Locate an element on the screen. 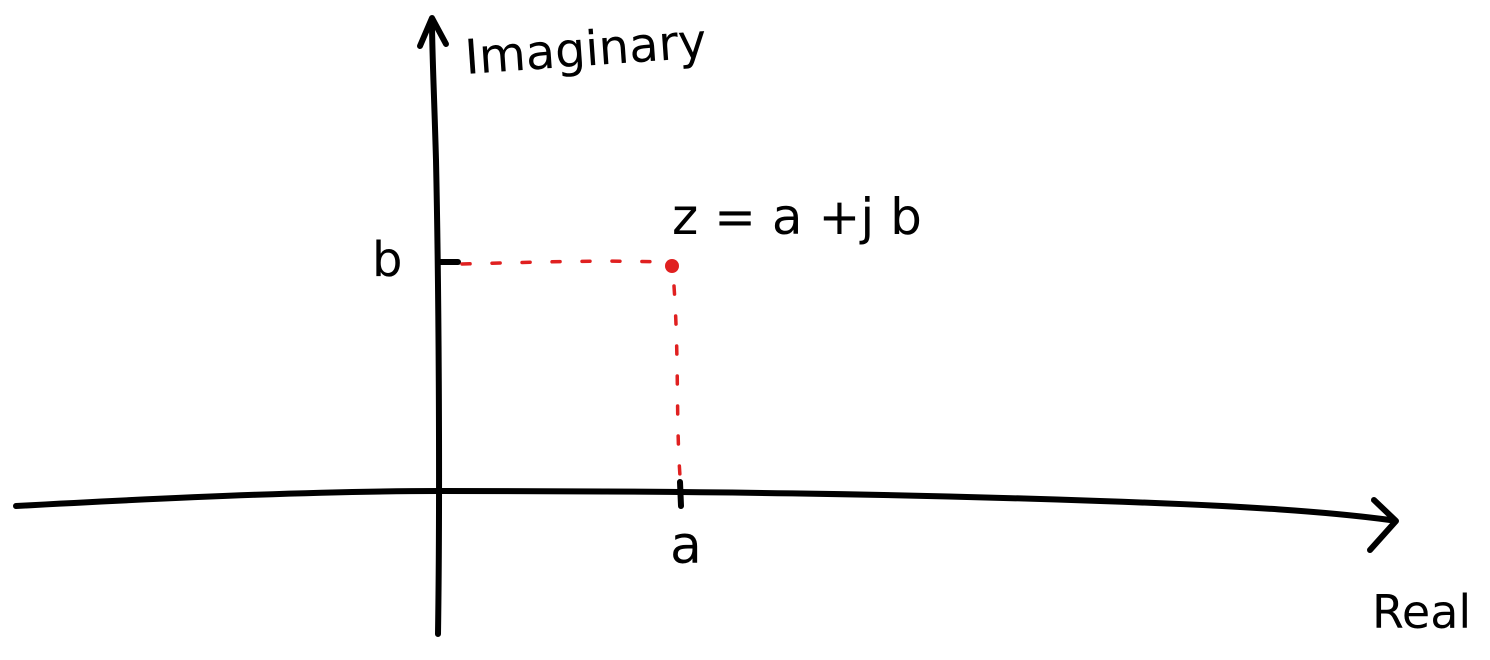 This screenshot has height=660, width=1490. real-axis is located at coordinates (703, 505).